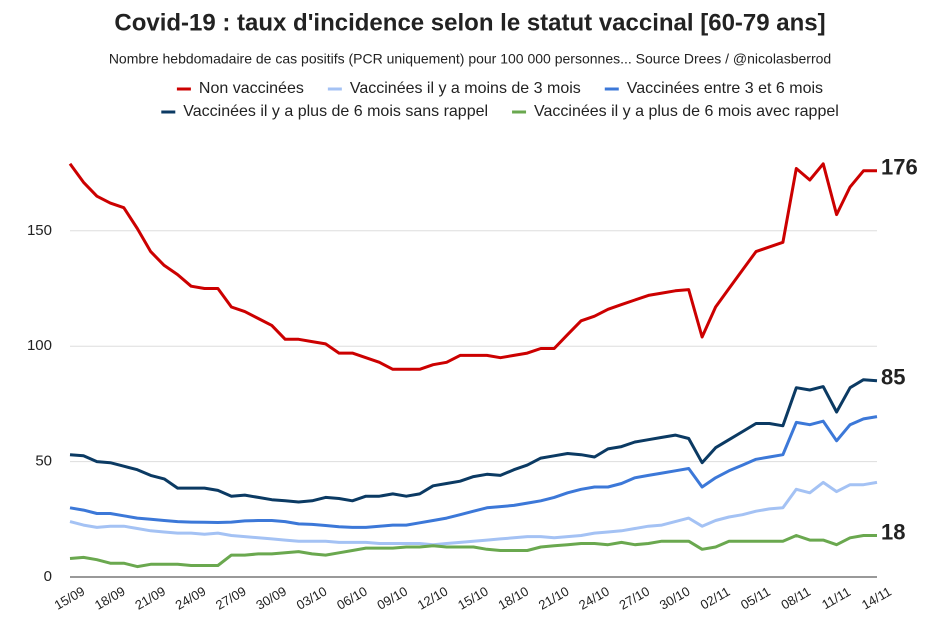  Describe the element at coordinates (110, 597) in the screenshot. I see `x-tick-label: 18/09` at that location.